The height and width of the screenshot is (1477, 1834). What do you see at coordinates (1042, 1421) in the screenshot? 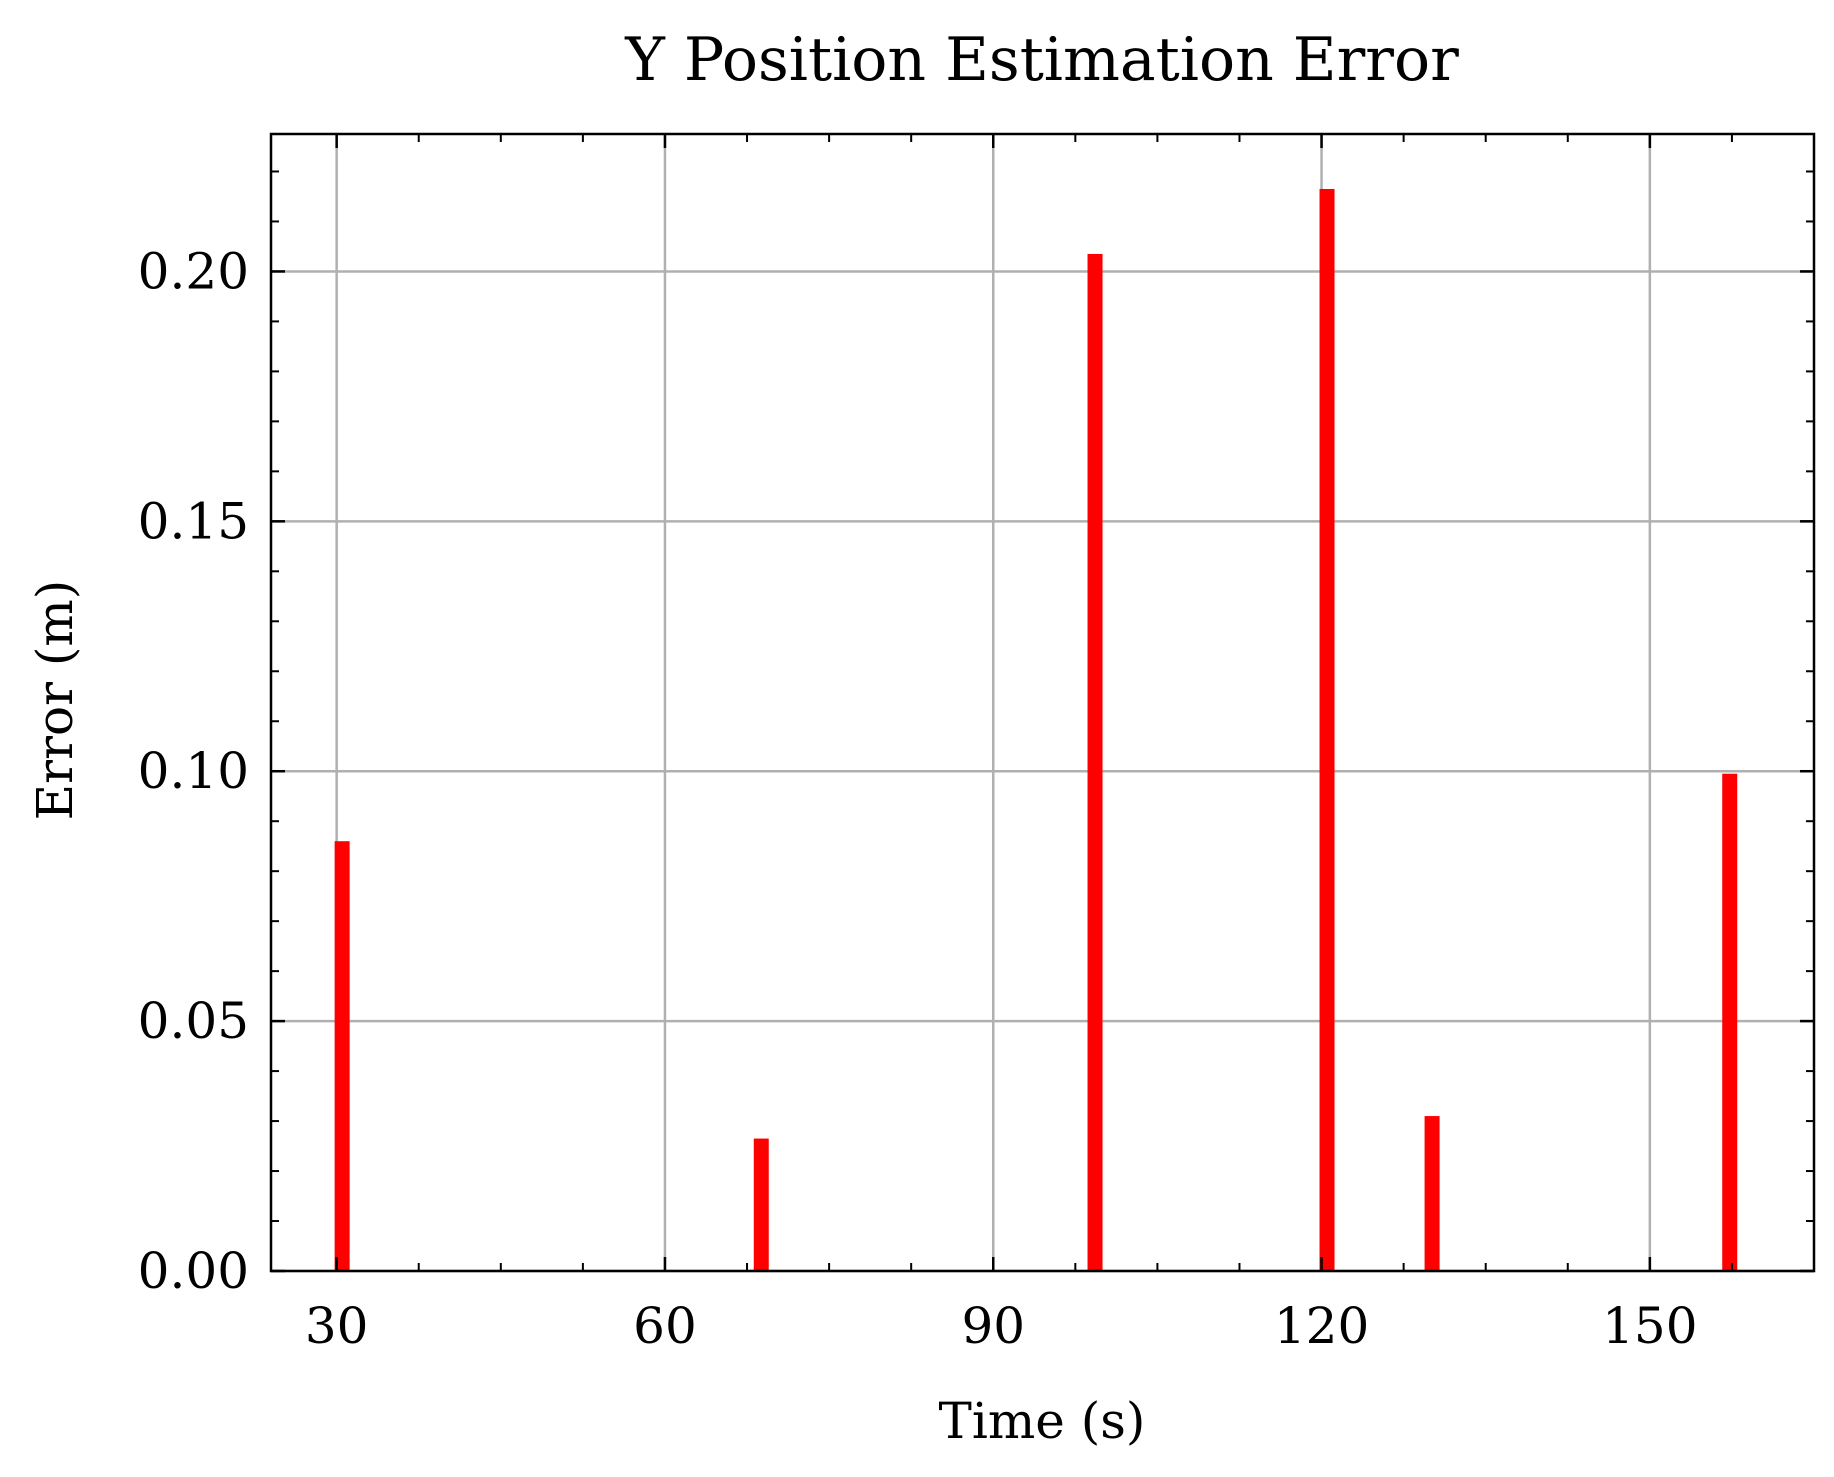
I see `x-axis-label: Time (s)` at bounding box center [1042, 1421].